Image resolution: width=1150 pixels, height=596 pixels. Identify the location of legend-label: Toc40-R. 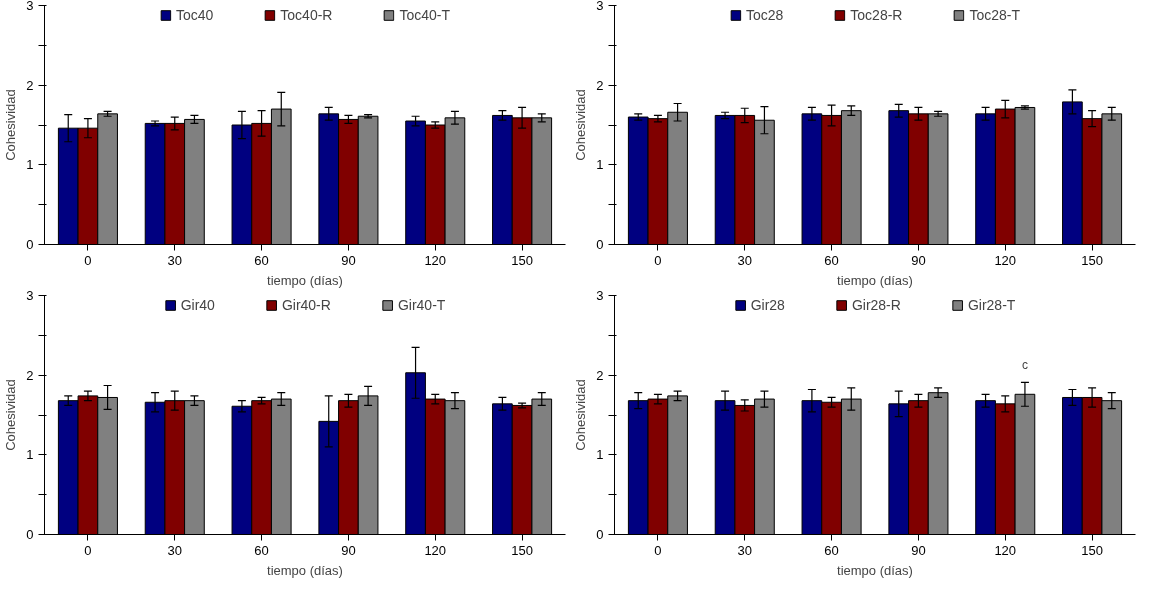
(306, 15).